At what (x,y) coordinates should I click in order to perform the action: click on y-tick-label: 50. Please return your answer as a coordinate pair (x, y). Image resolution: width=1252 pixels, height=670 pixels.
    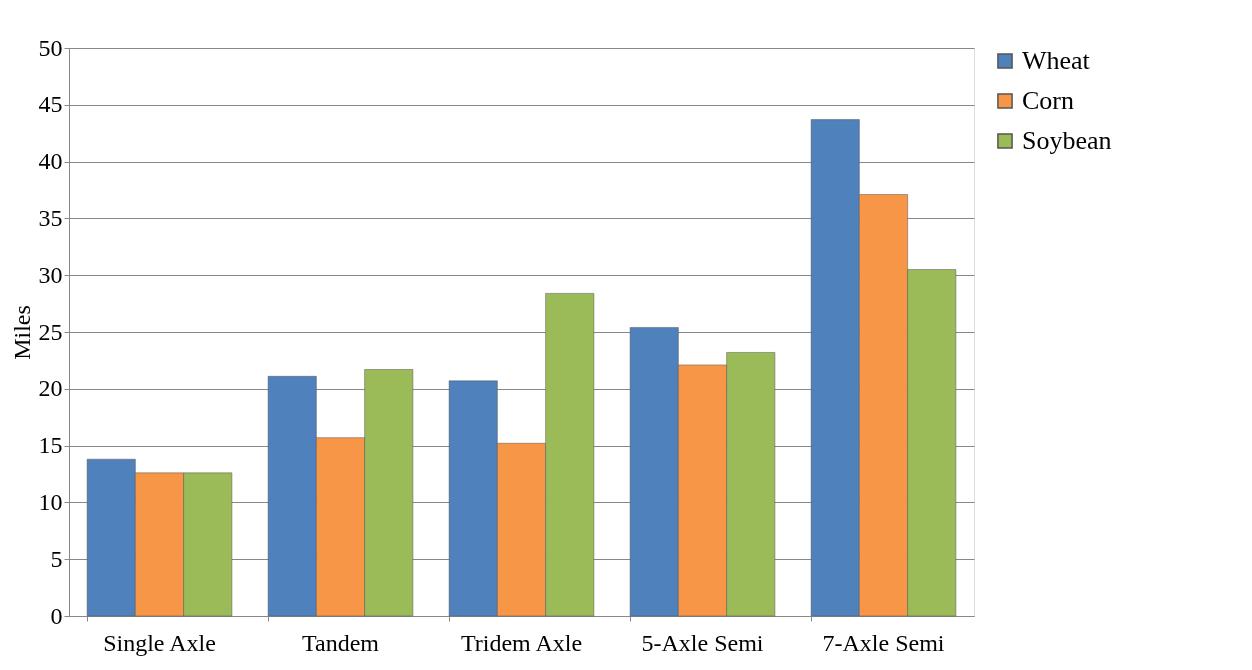
    Looking at the image, I should click on (50, 47).